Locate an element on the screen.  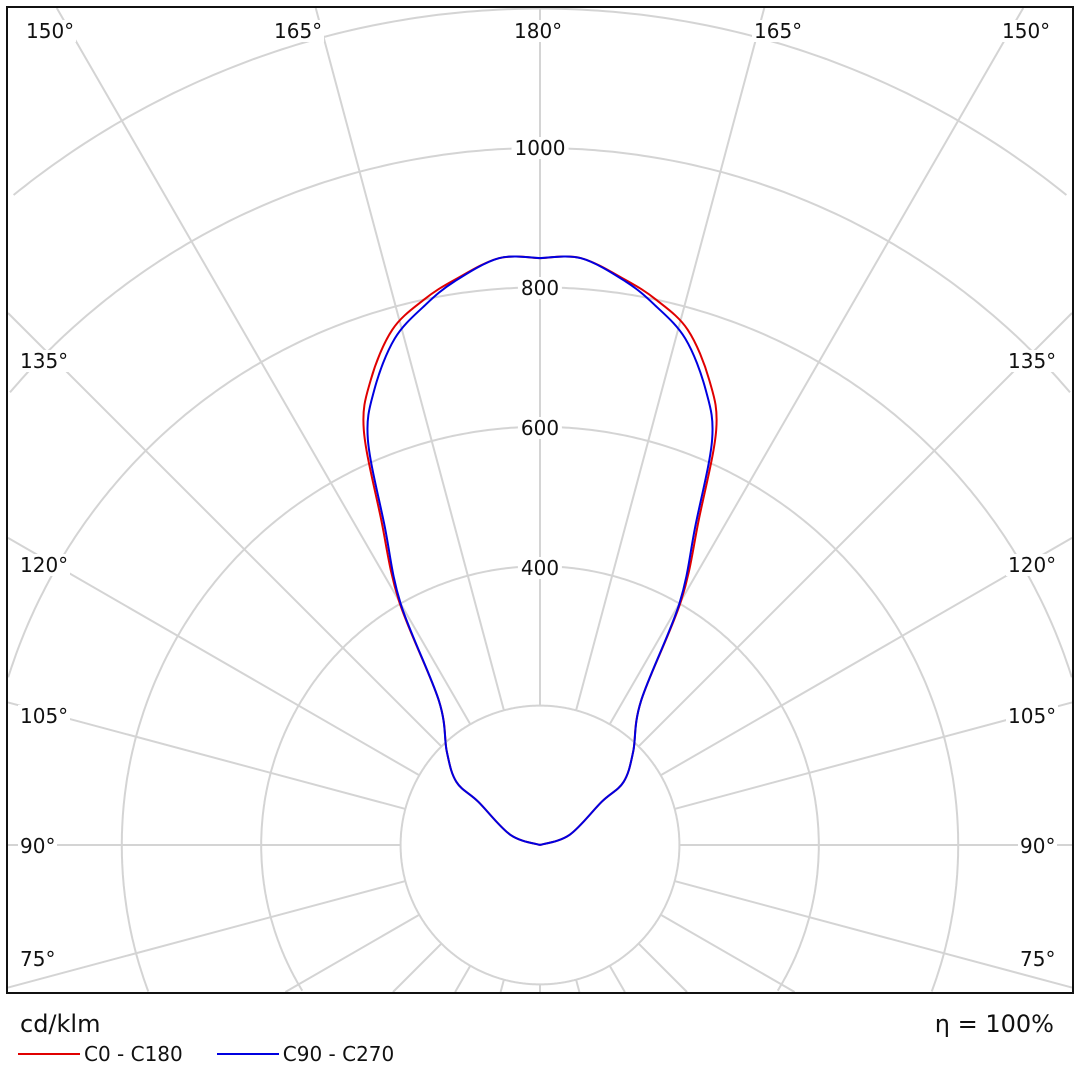
legend: C0 - C180 C90 - C270 is located at coordinates (223, 1054).